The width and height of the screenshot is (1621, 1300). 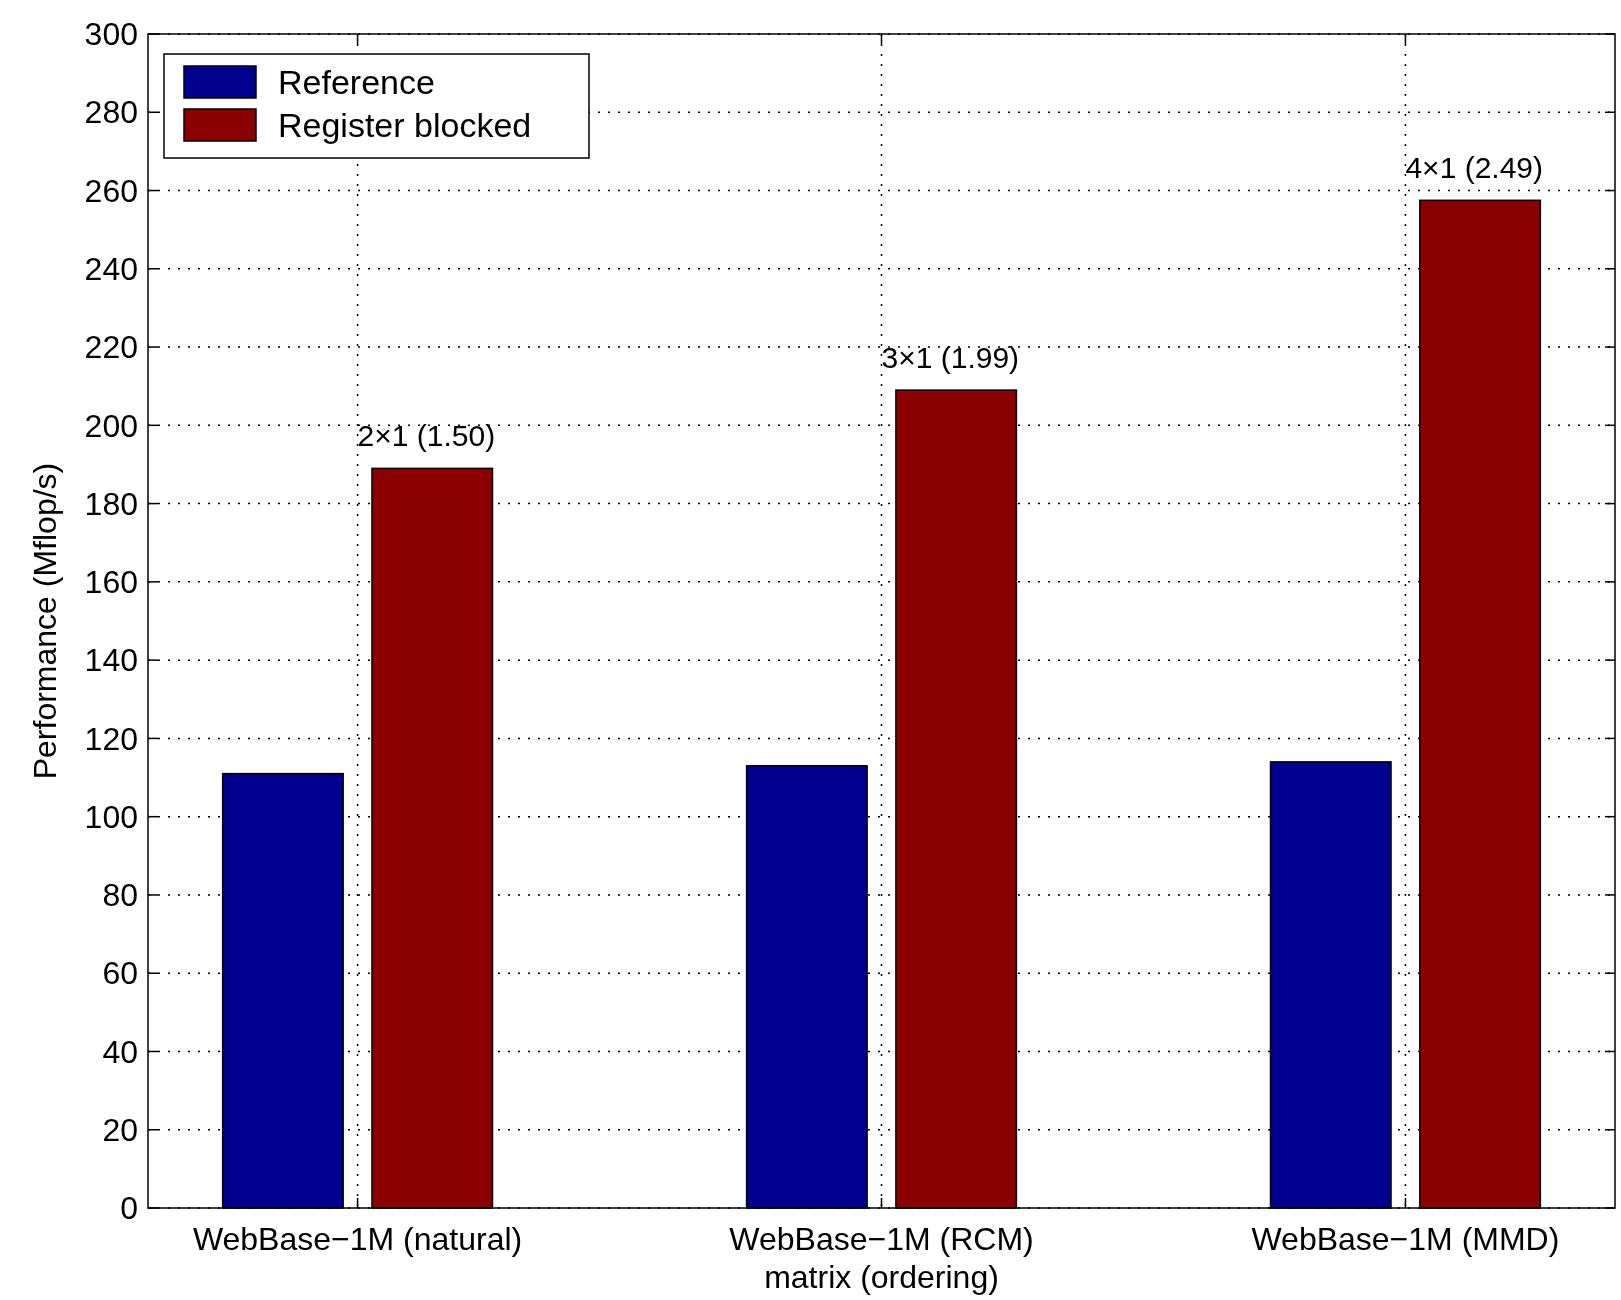 What do you see at coordinates (881, 1239) in the screenshot?
I see `x-tick-label: WebBase−1M (RCM)` at bounding box center [881, 1239].